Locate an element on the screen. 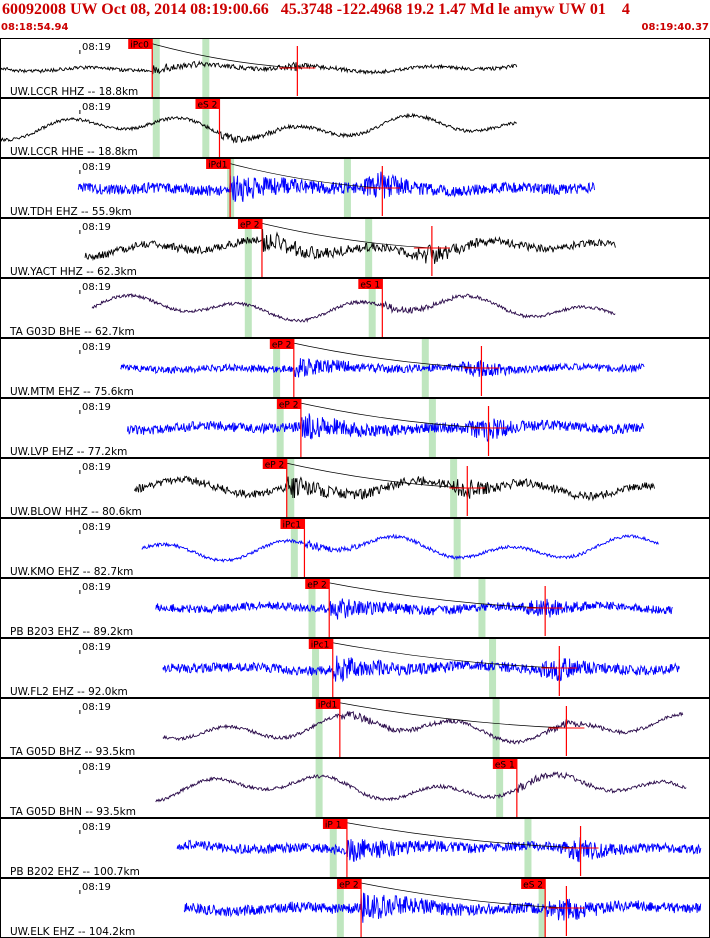 The width and height of the screenshot is (710, 938). trace-panel: 08:19 eP 2 UW.YACT HHZ -- 62.3km is located at coordinates (355, 248).